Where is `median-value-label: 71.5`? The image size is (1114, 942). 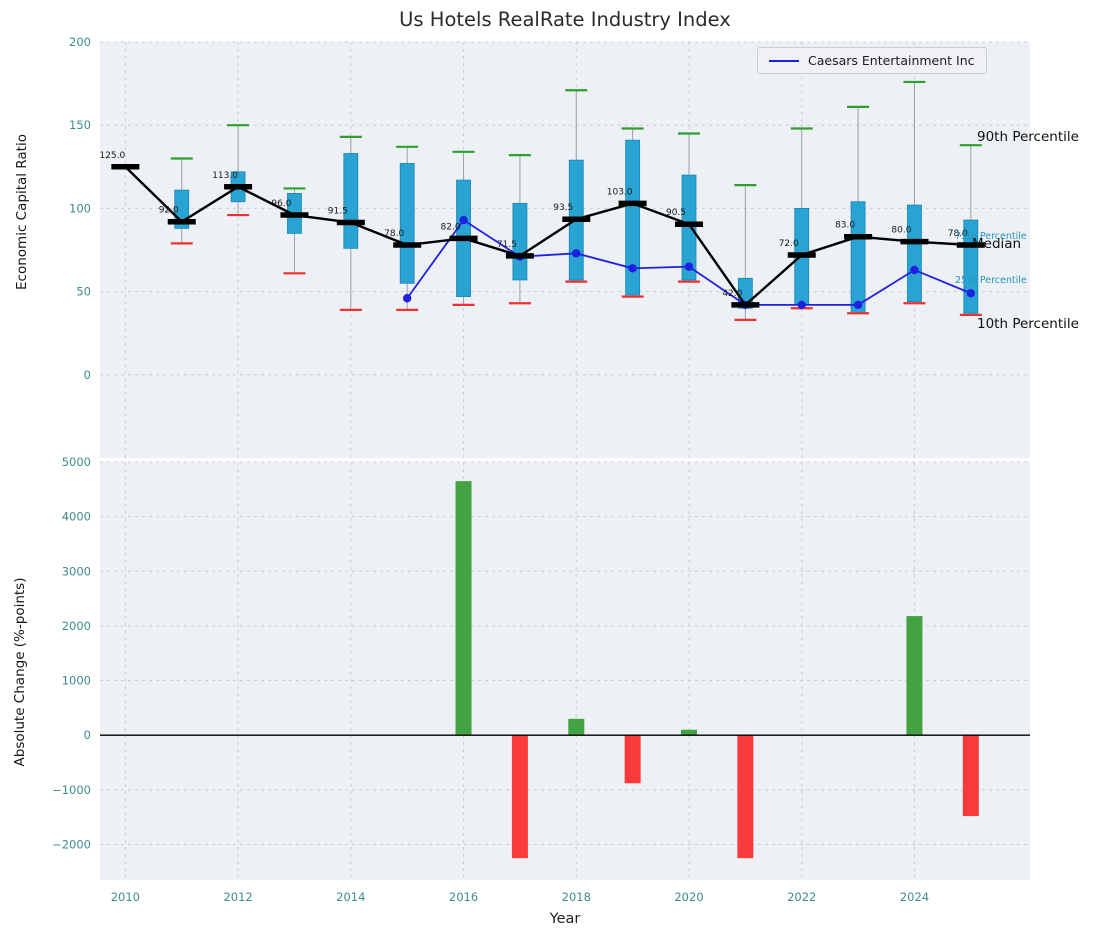
median-value-label: 71.5 is located at coordinates (507, 245).